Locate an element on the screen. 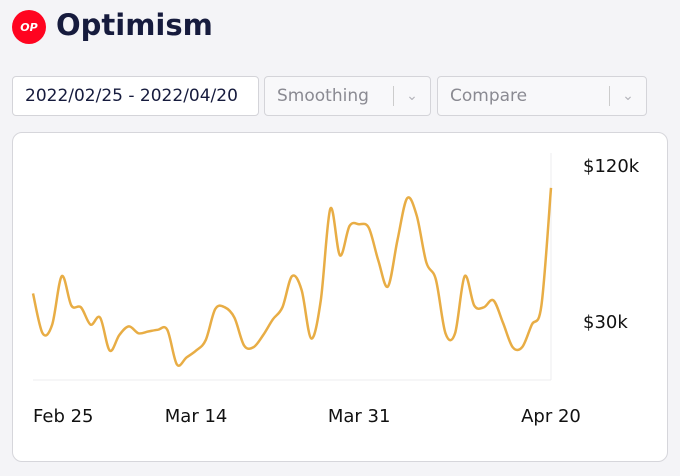 This screenshot has width=680, height=476. smoothing-select: Smoothing ⌄ is located at coordinates (347, 96).